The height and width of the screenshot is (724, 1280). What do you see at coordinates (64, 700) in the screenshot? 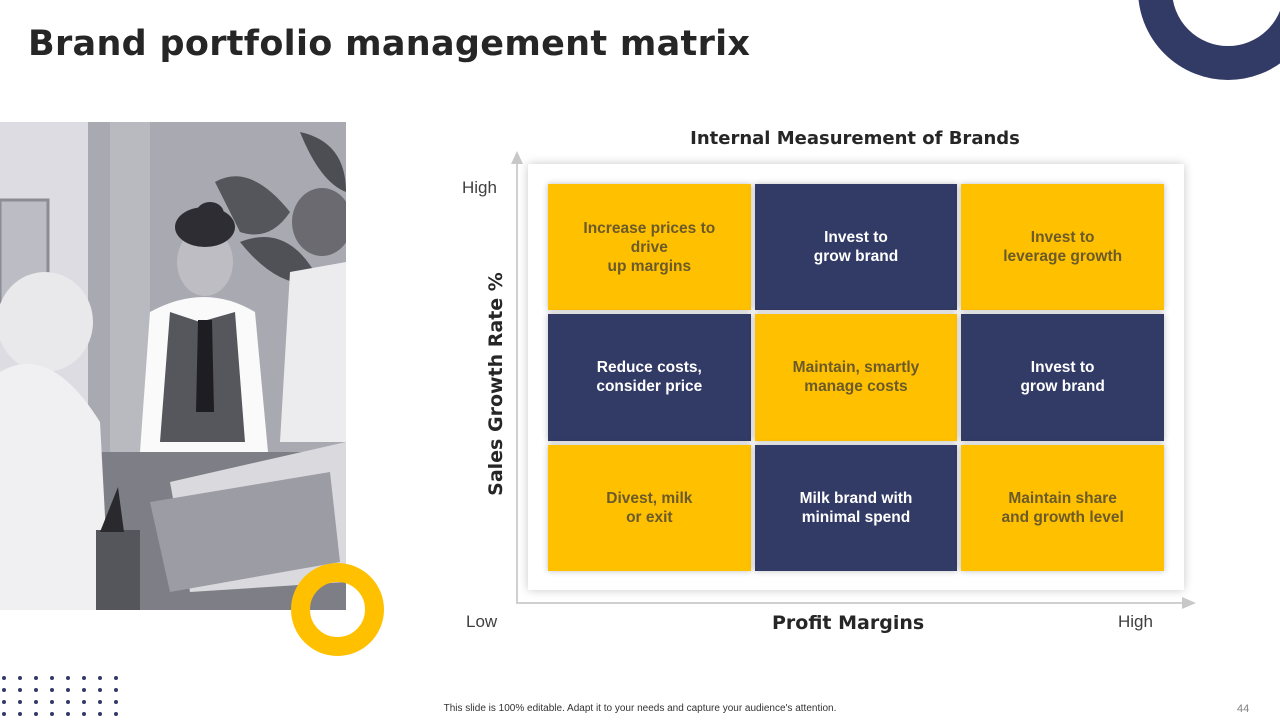
I see `decorative-dot-grid` at bounding box center [64, 700].